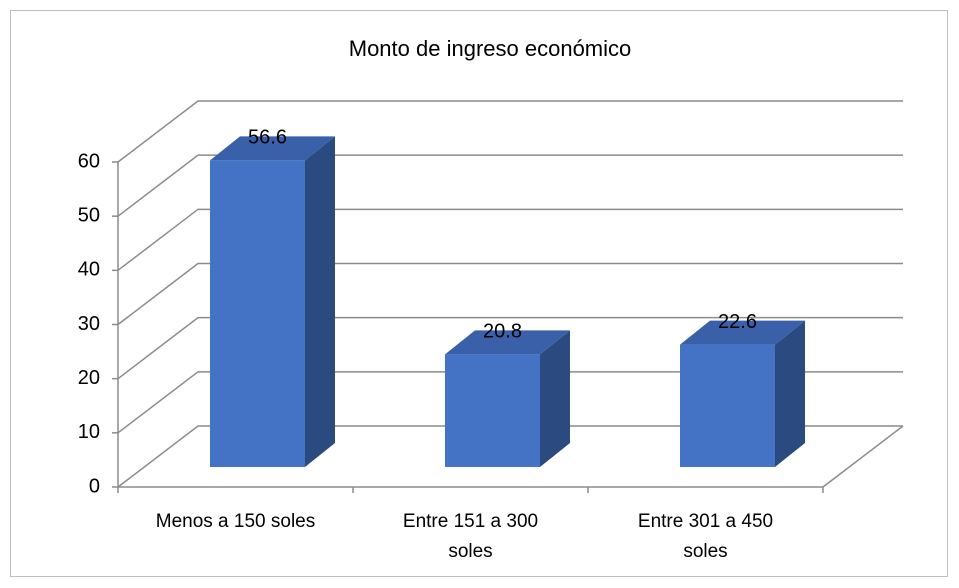 This screenshot has height=588, width=959. What do you see at coordinates (89, 161) in the screenshot?
I see `y-tick-label: 60` at bounding box center [89, 161].